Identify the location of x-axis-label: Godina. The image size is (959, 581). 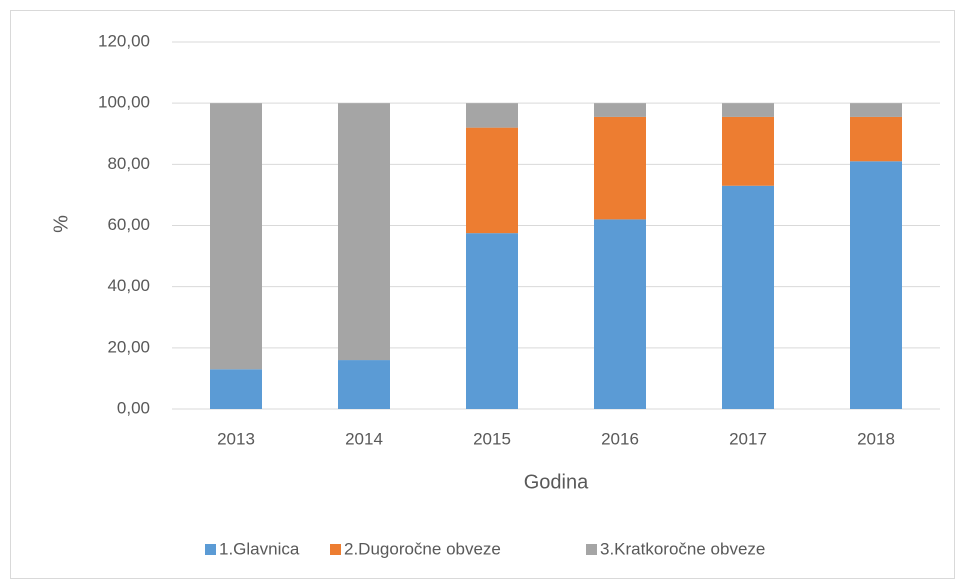
(556, 482).